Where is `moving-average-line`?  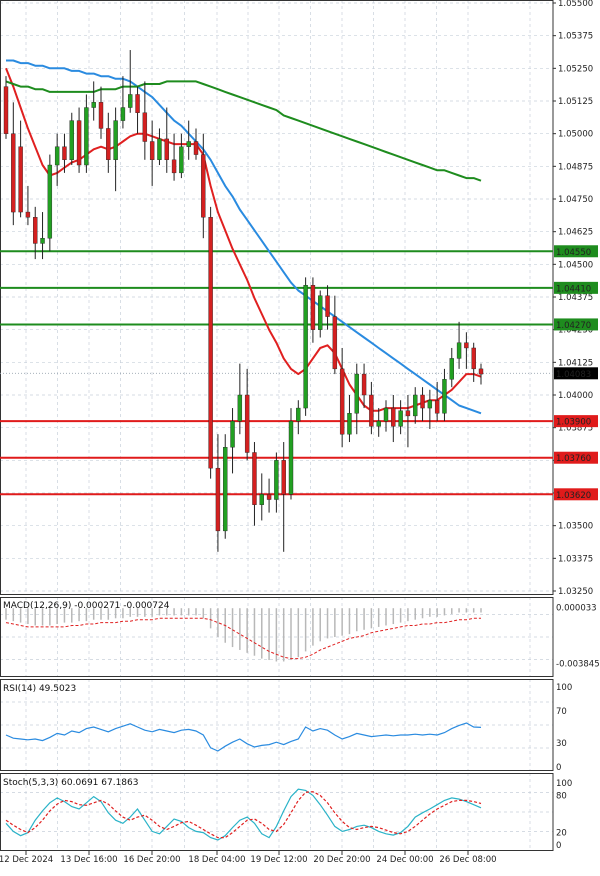 moving-average-line is located at coordinates (243, 131).